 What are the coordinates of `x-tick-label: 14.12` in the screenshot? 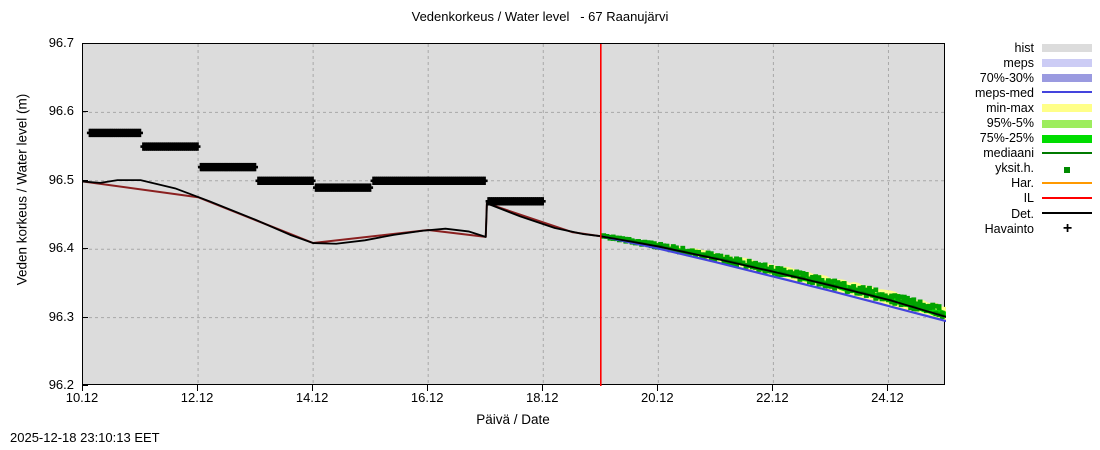 It's located at (312, 397).